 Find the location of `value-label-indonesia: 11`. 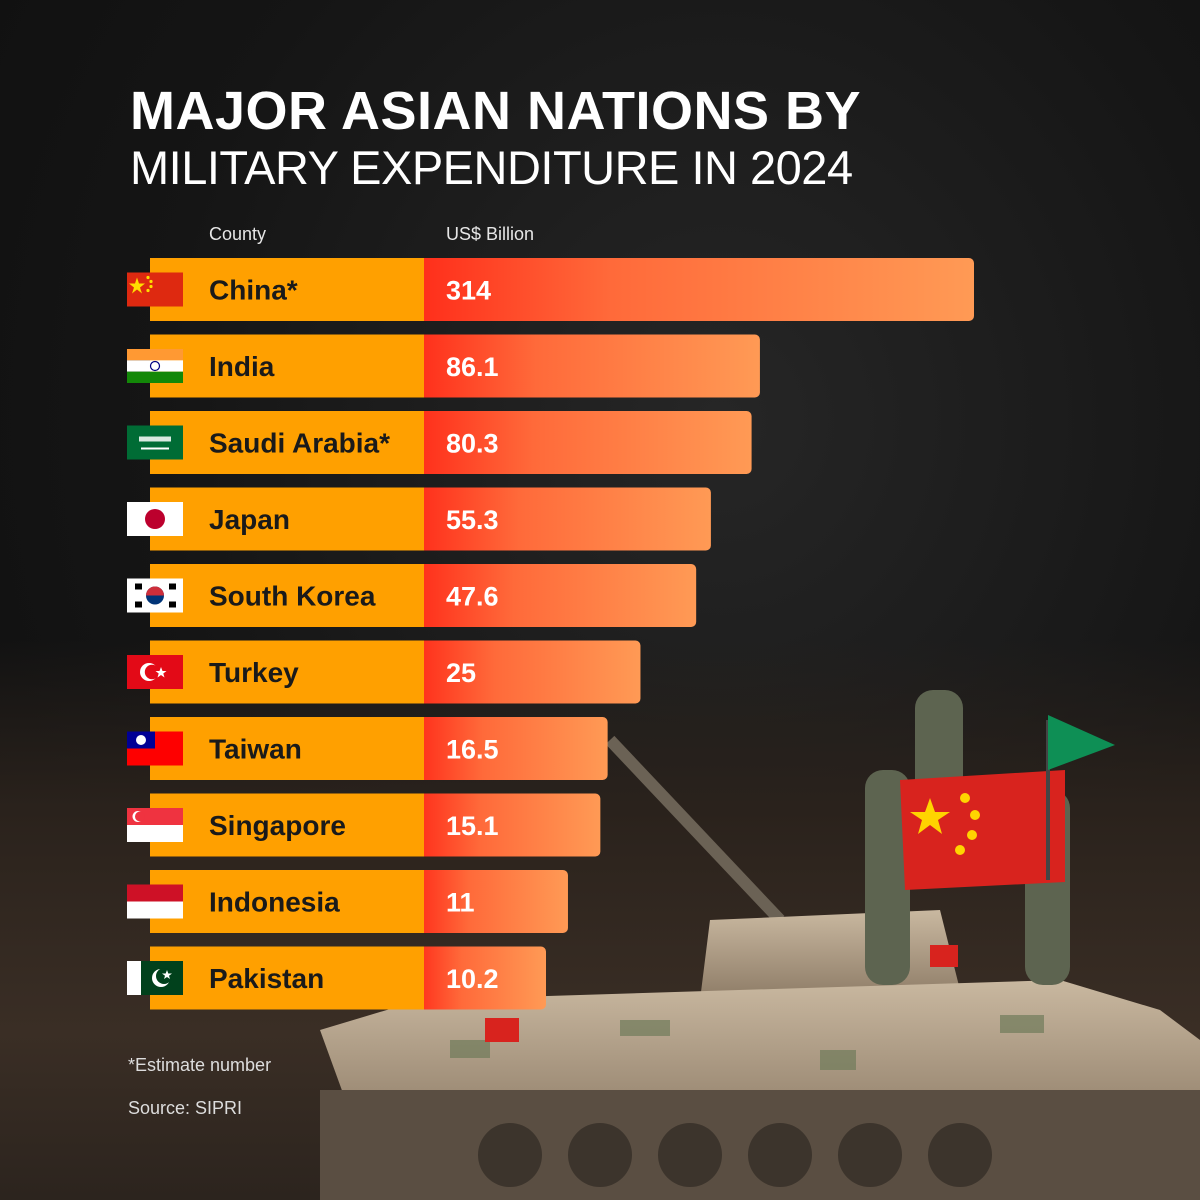

value-label-indonesia: 11 is located at coordinates (460, 903).